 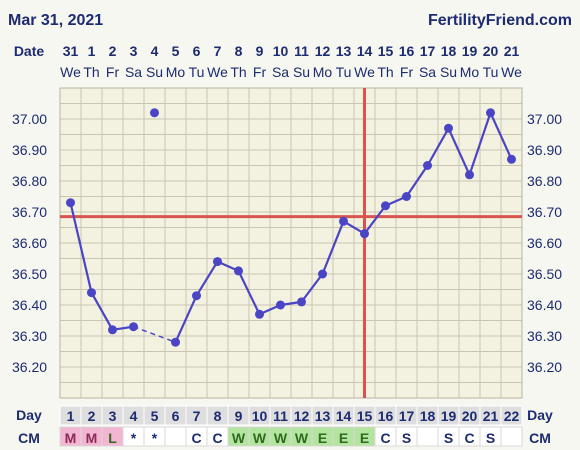 What do you see at coordinates (29, 438) in the screenshot?
I see `cm-row-label-left: CM` at bounding box center [29, 438].